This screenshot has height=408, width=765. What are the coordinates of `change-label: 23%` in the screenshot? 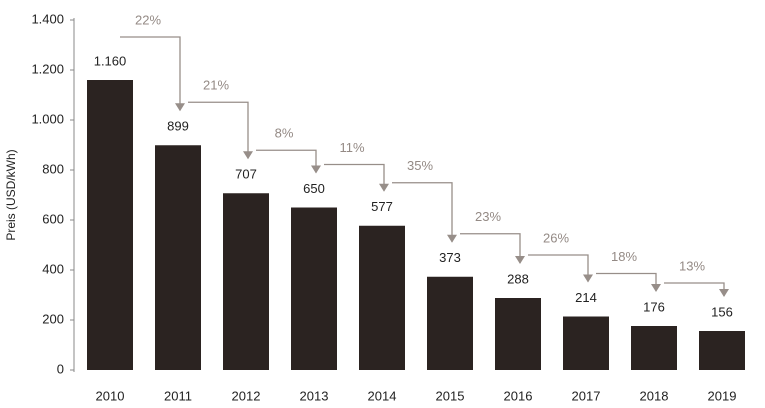 It's located at (488, 216).